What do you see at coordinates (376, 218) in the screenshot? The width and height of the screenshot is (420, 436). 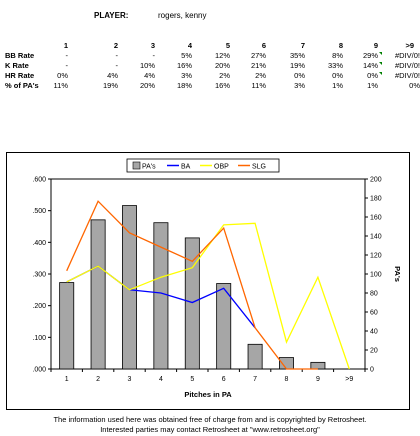 I see `right-axis-tick-label: 160` at bounding box center [376, 218].